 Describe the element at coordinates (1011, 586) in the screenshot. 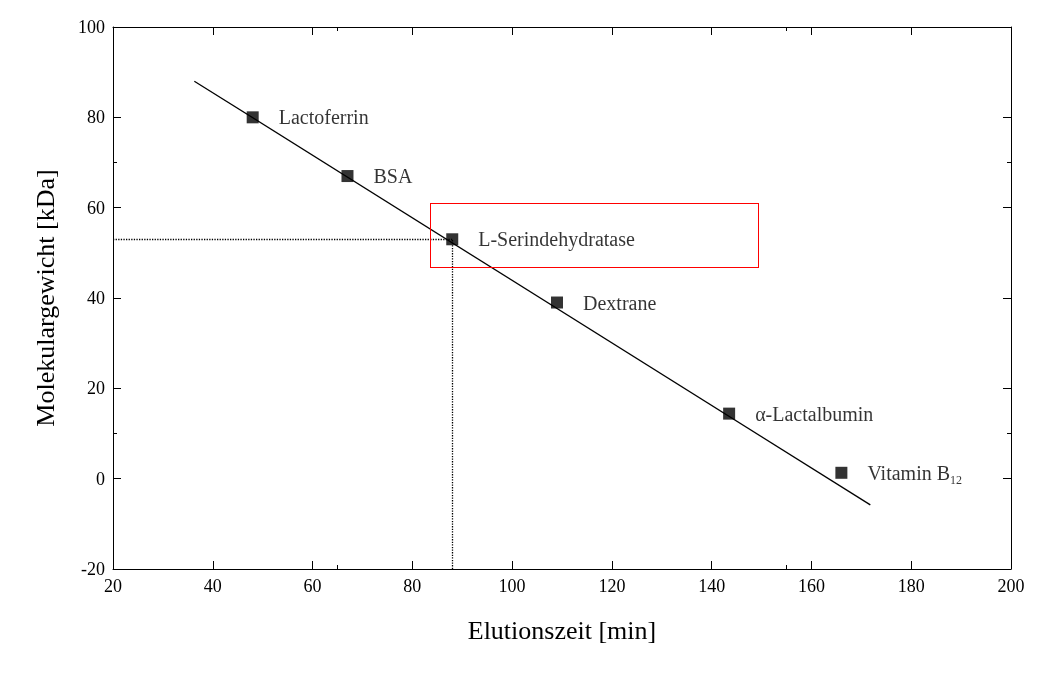

I see `x-tick-label: 200` at that location.